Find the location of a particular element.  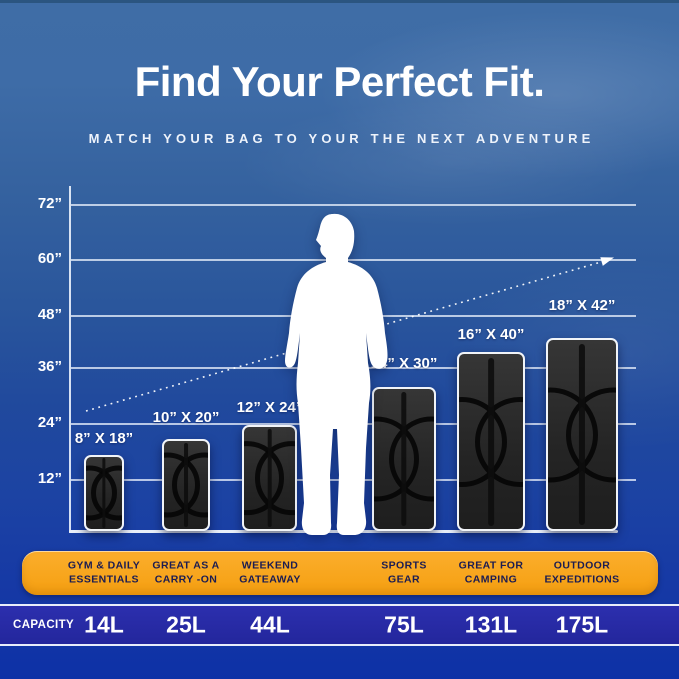

category-weekend-getaway: WEEKEND GATEAWAY is located at coordinates (270, 572).